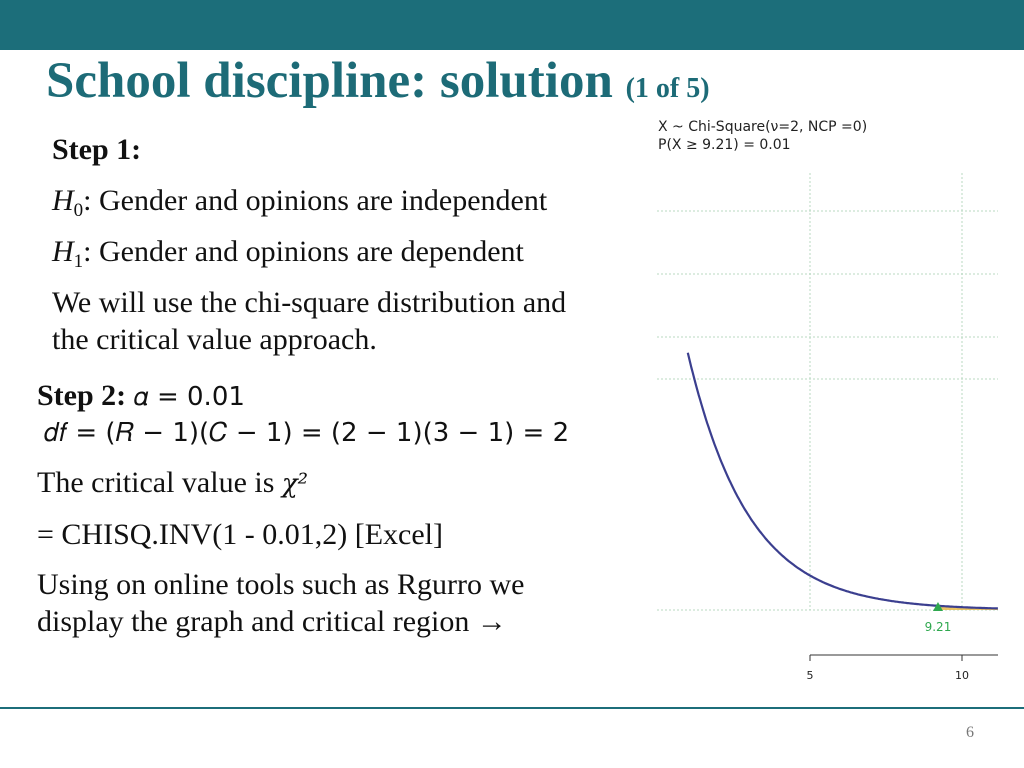 This screenshot has width=1024, height=768. What do you see at coordinates (842, 481) in the screenshot?
I see `density-curve` at bounding box center [842, 481].